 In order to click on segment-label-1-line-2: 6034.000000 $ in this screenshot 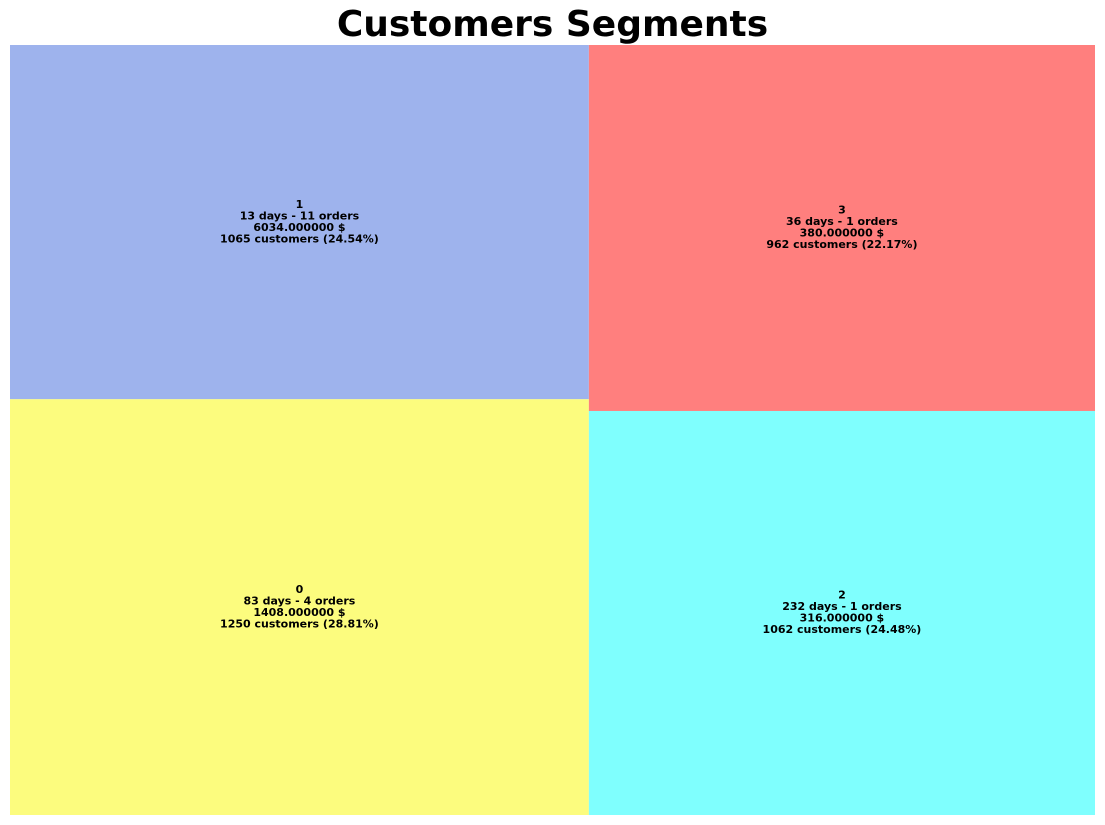, I will do `click(299, 227)`.